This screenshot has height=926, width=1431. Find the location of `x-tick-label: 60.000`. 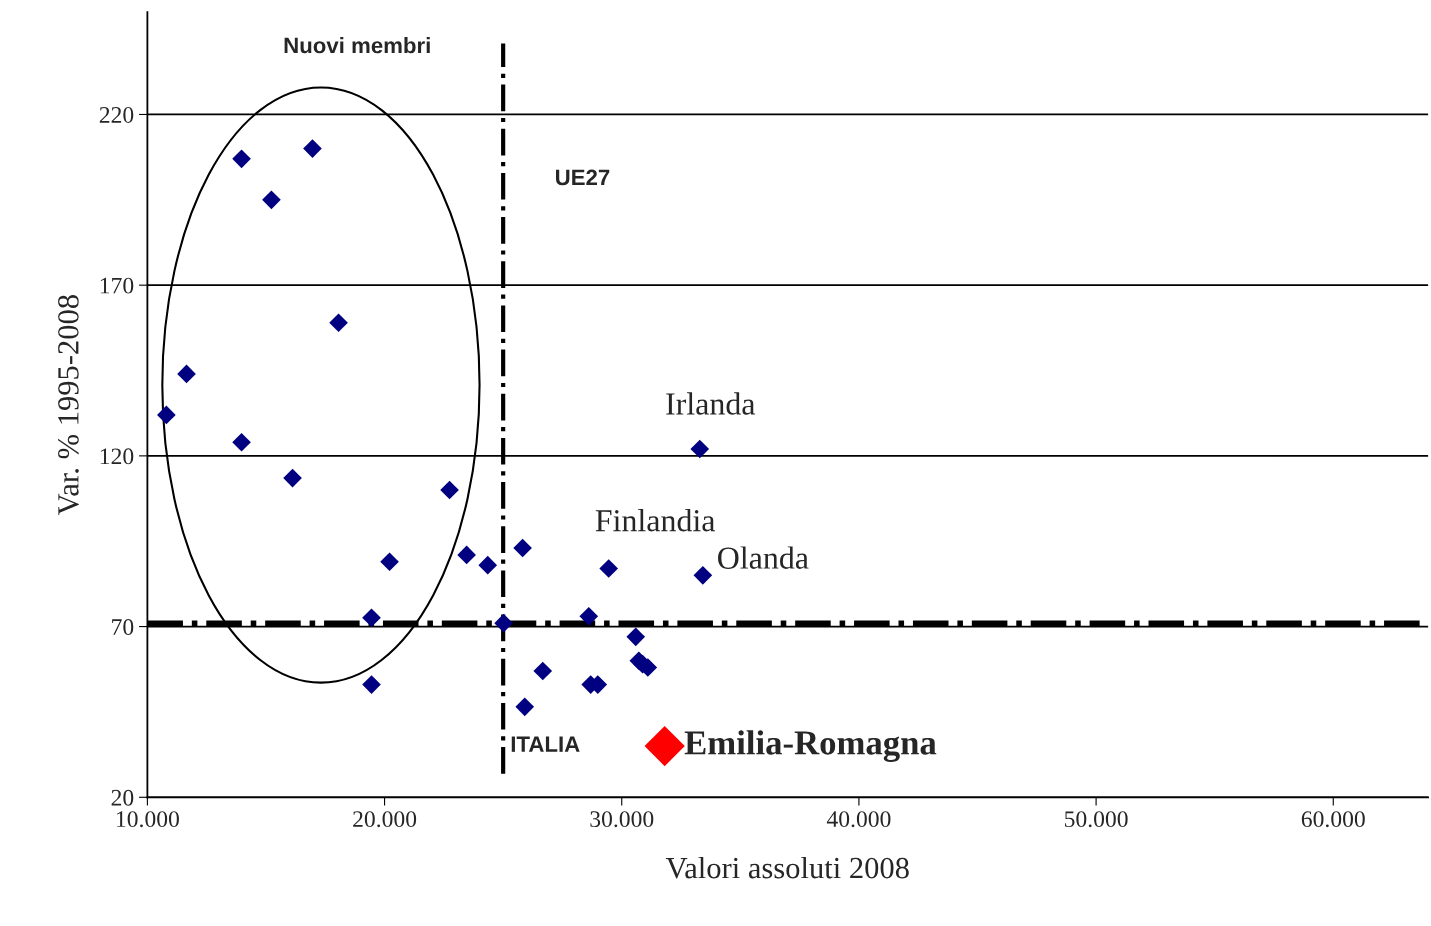

x-tick-label: 60.000 is located at coordinates (1333, 819).